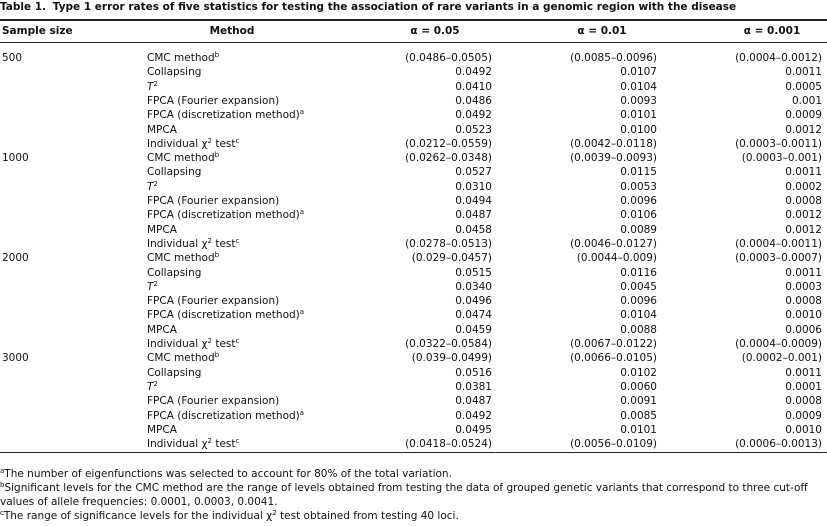 The image size is (827, 526). What do you see at coordinates (15, 258) in the screenshot?
I see `sample-size: 2000` at bounding box center [15, 258].